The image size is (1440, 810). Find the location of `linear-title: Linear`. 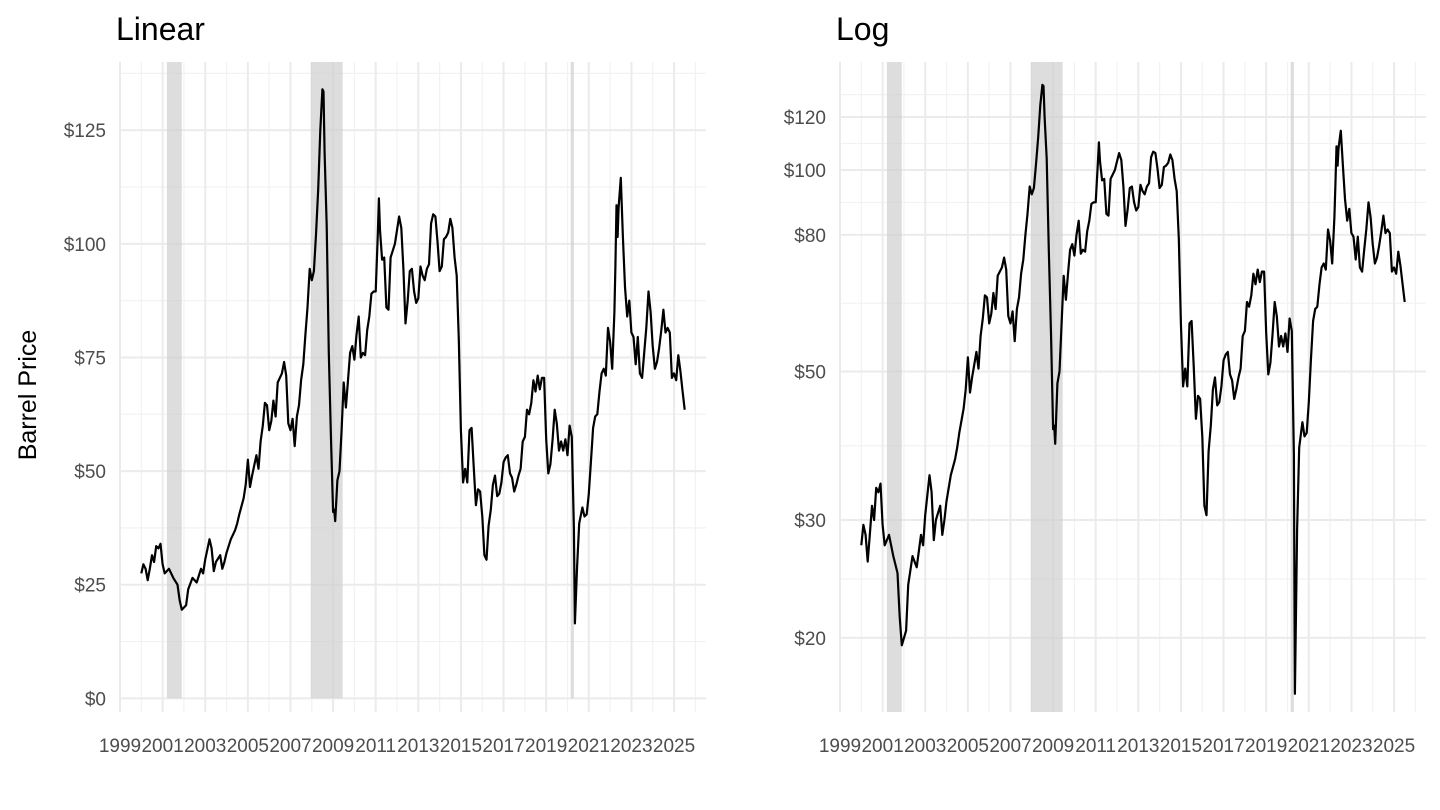

linear-title: Linear is located at coordinates (160, 29).